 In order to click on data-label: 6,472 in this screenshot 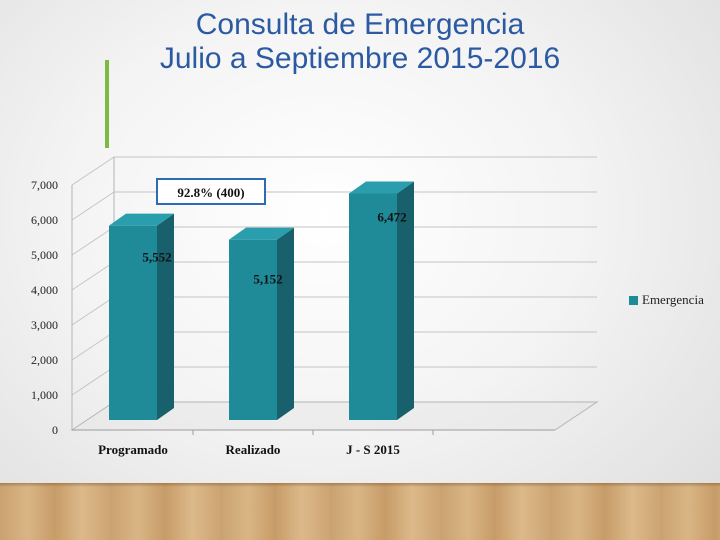, I will do `click(391, 216)`.